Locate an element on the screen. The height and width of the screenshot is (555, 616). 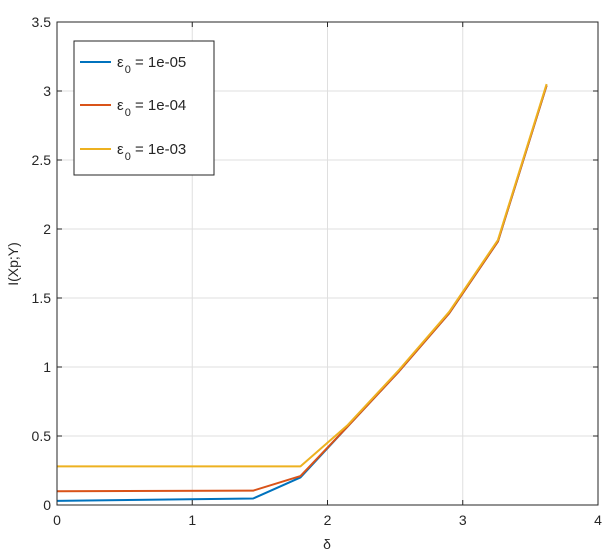
legend-entry-2: ε0 = 1e-03 is located at coordinates (151, 152).